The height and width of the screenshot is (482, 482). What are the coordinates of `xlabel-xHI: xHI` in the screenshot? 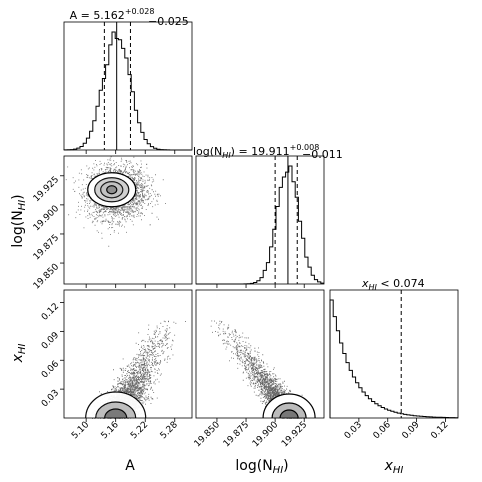 It's located at (394, 467).